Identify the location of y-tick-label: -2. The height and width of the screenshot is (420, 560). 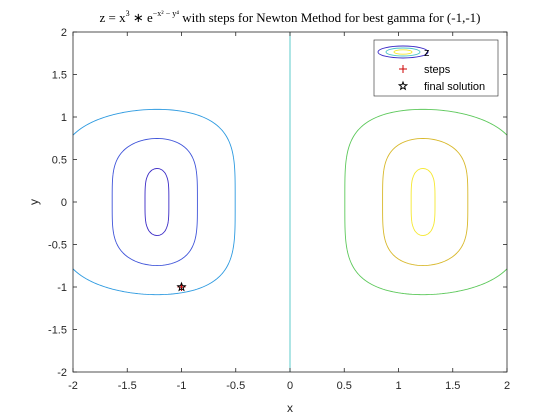
(62, 373).